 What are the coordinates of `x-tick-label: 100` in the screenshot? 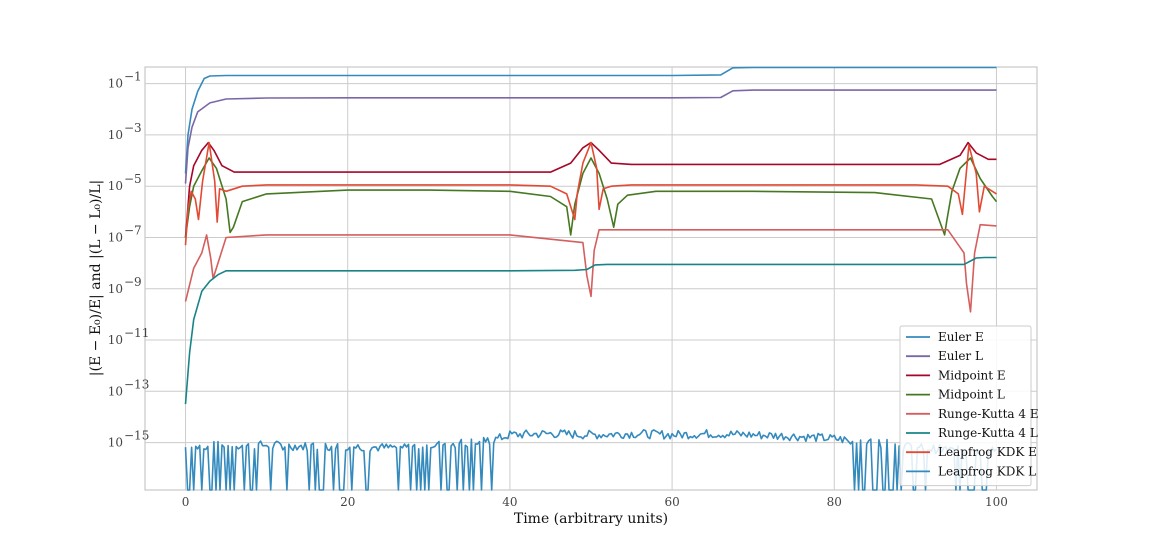 It's located at (996, 502).